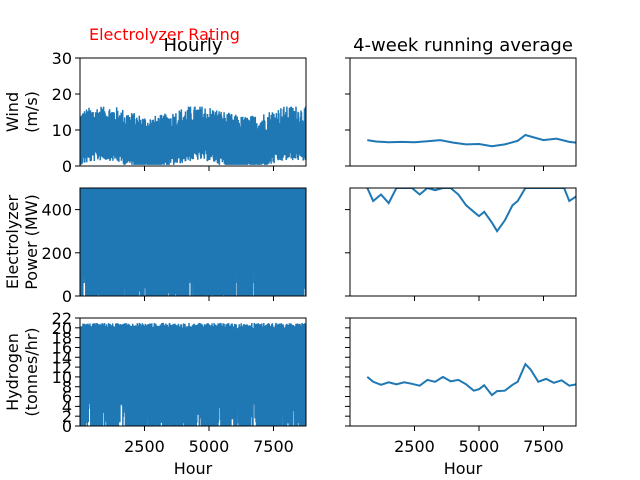 The height and width of the screenshot is (480, 640). Describe the element at coordinates (62, 338) in the screenshot. I see `y-tick-label: 18` at that location.